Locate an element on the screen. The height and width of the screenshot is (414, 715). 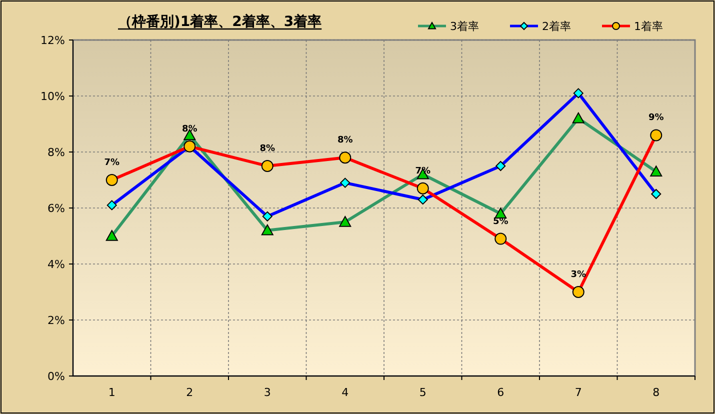
y-tick-label: 4% is located at coordinates (56, 264).